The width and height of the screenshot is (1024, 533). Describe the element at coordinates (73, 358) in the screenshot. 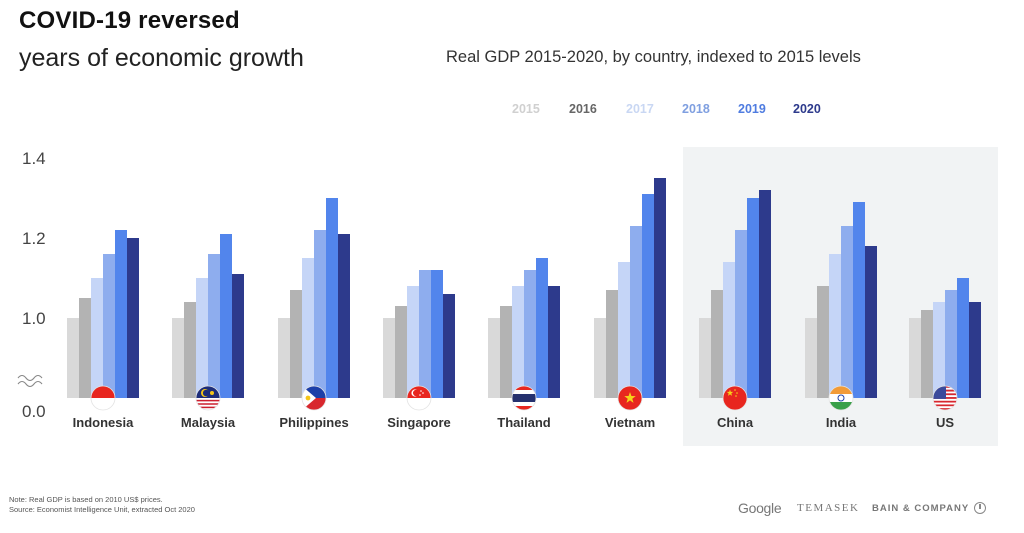

I see `bar-indonesia-2015` at that location.